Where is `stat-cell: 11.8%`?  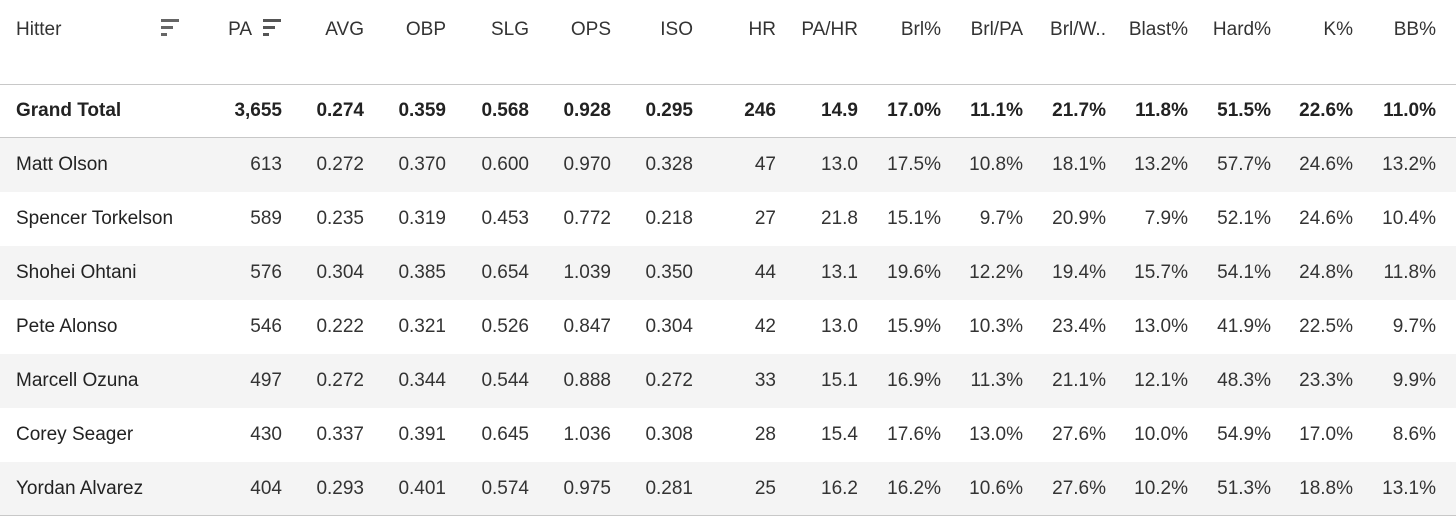
stat-cell: 11.8% is located at coordinates (1409, 272).